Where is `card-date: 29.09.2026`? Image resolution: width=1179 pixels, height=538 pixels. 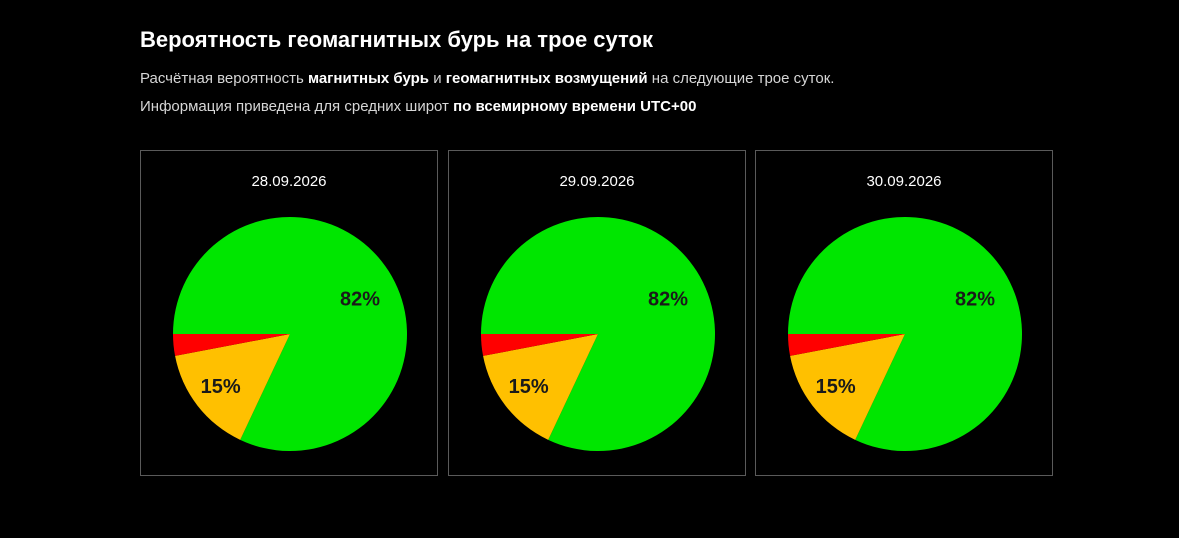 card-date: 29.09.2026 is located at coordinates (597, 181).